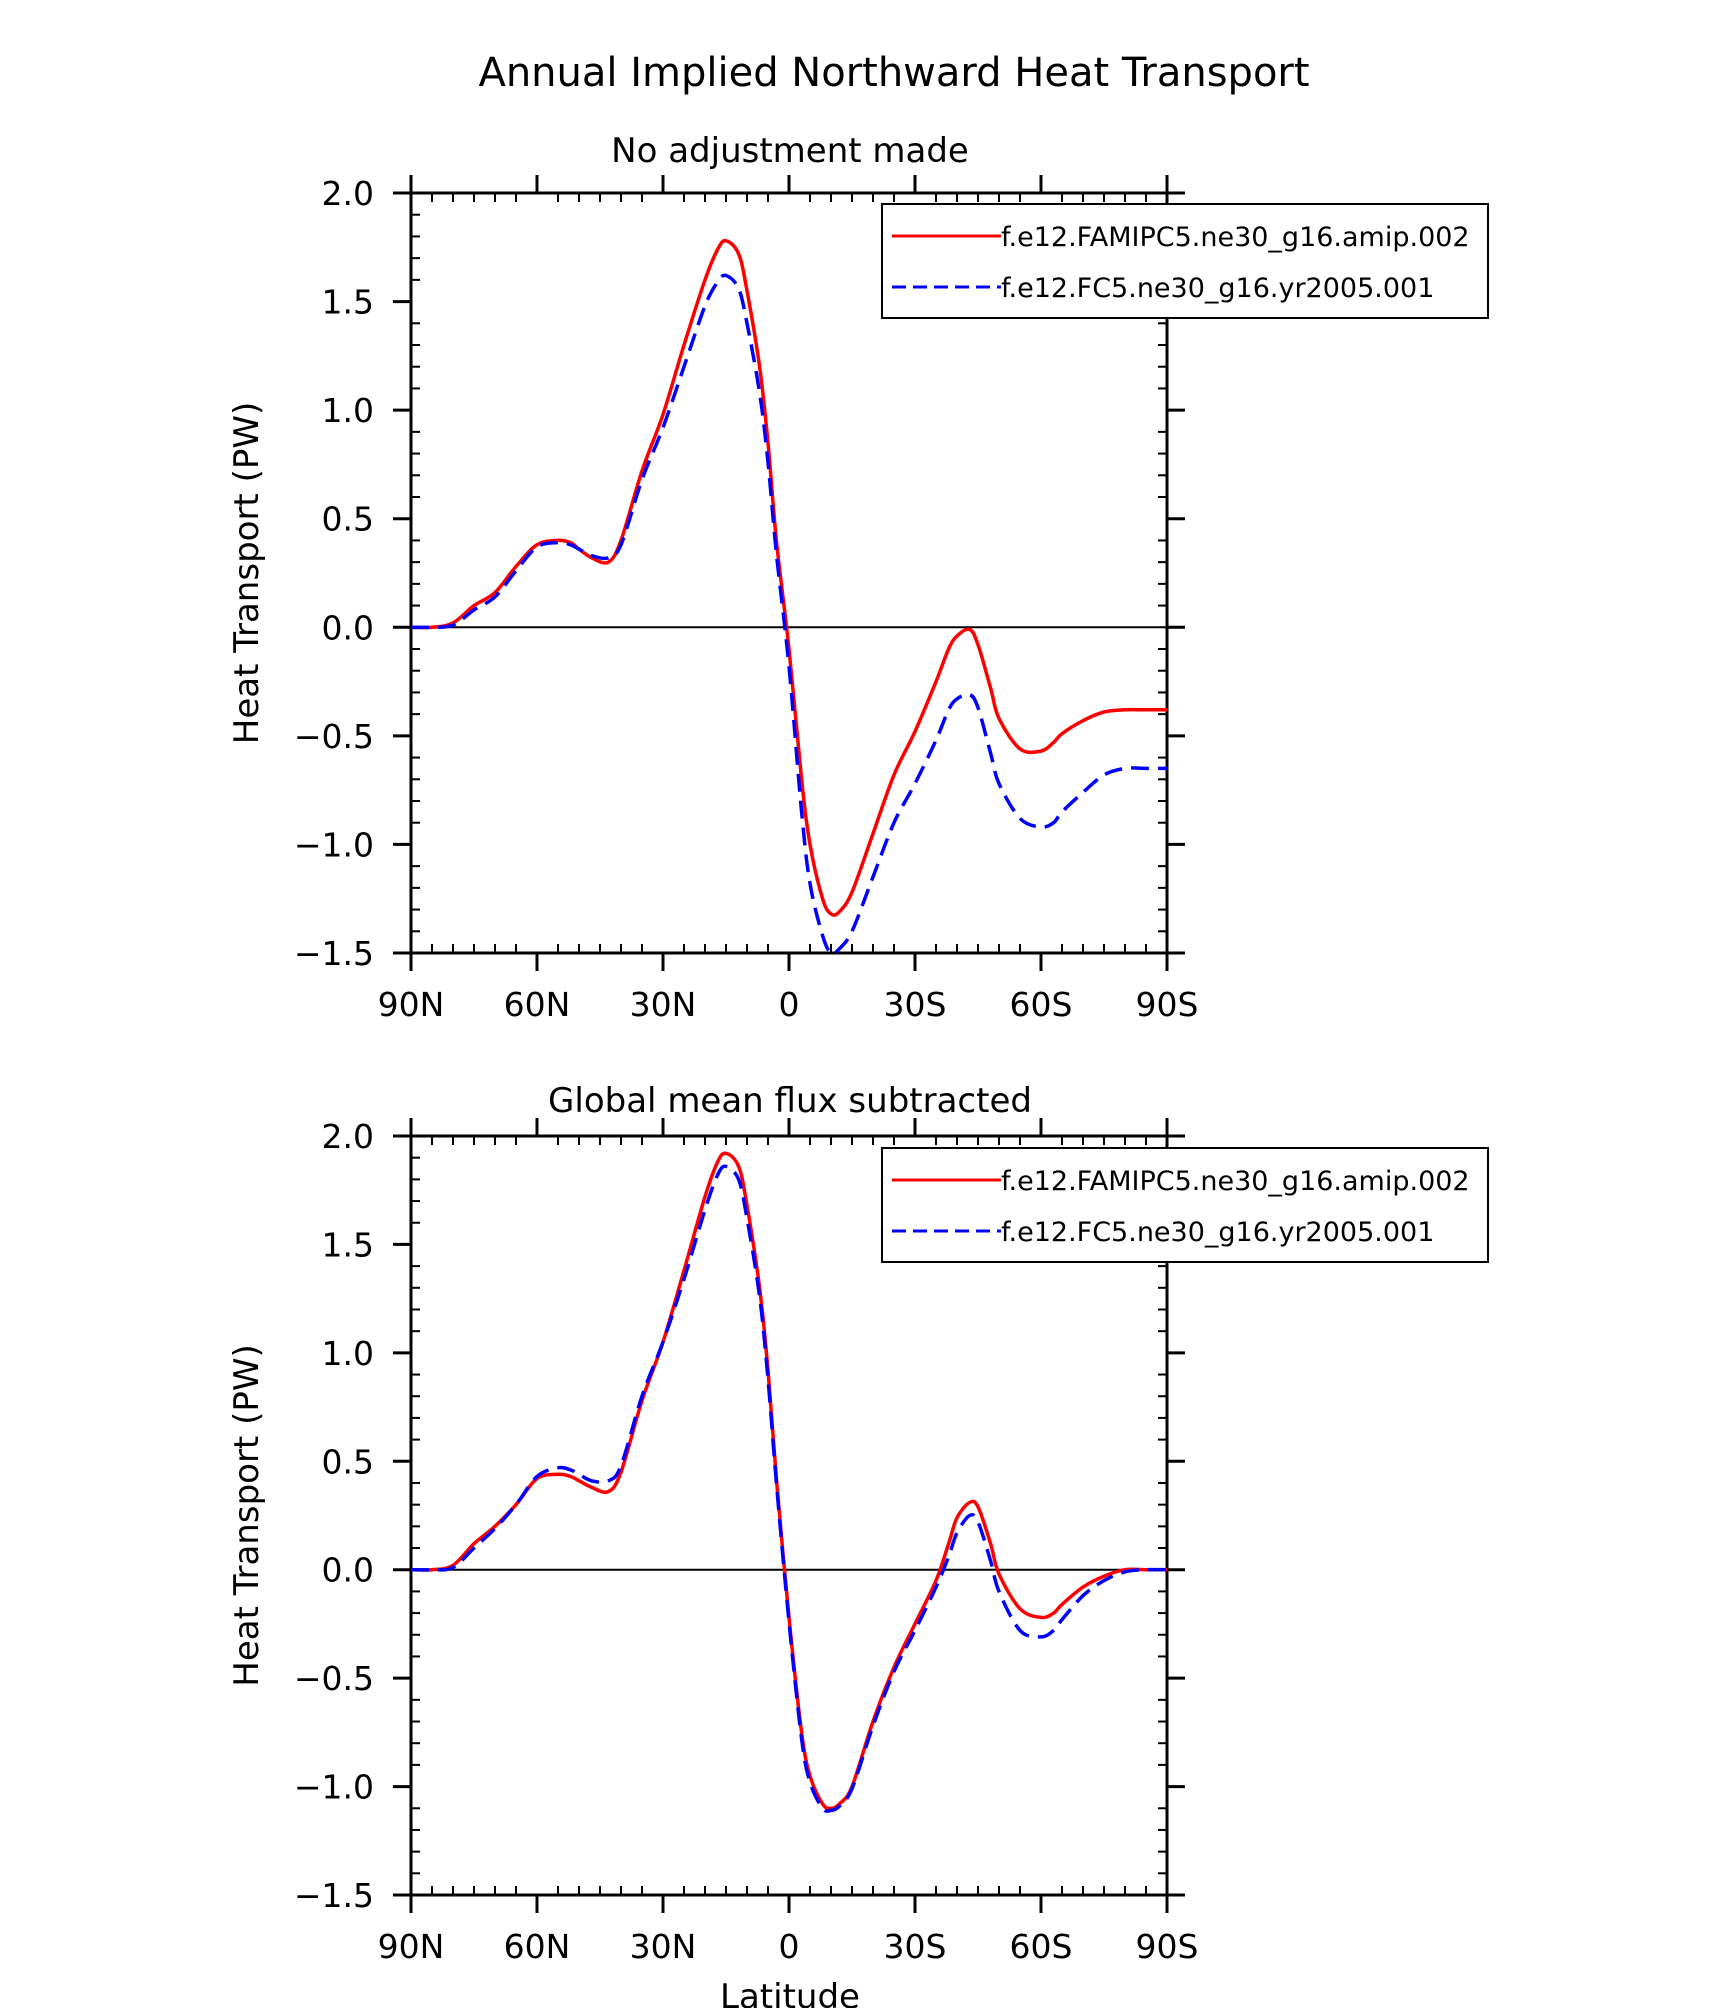 This screenshot has width=1710, height=2008. I want to click on series-line-fc5, so click(789, 1489).